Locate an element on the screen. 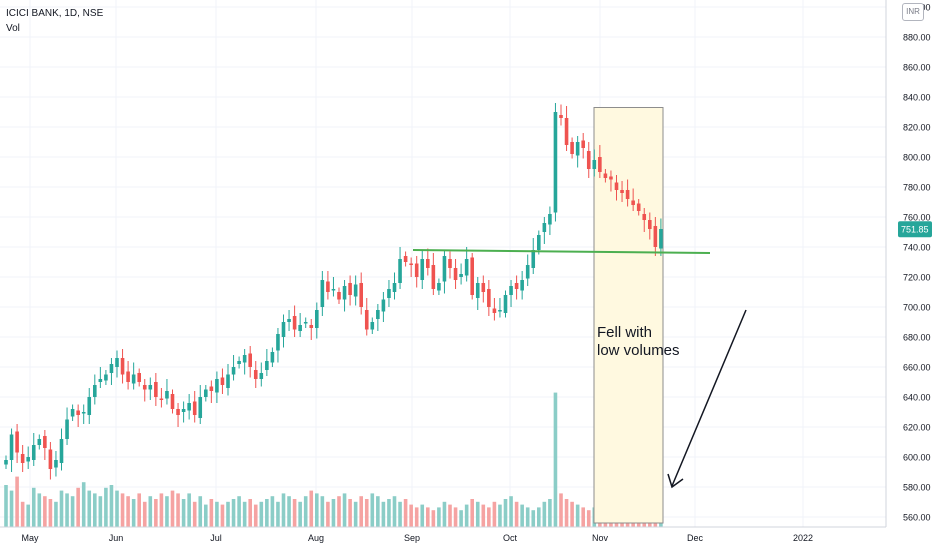  arrow-shaft is located at coordinates (709, 398).